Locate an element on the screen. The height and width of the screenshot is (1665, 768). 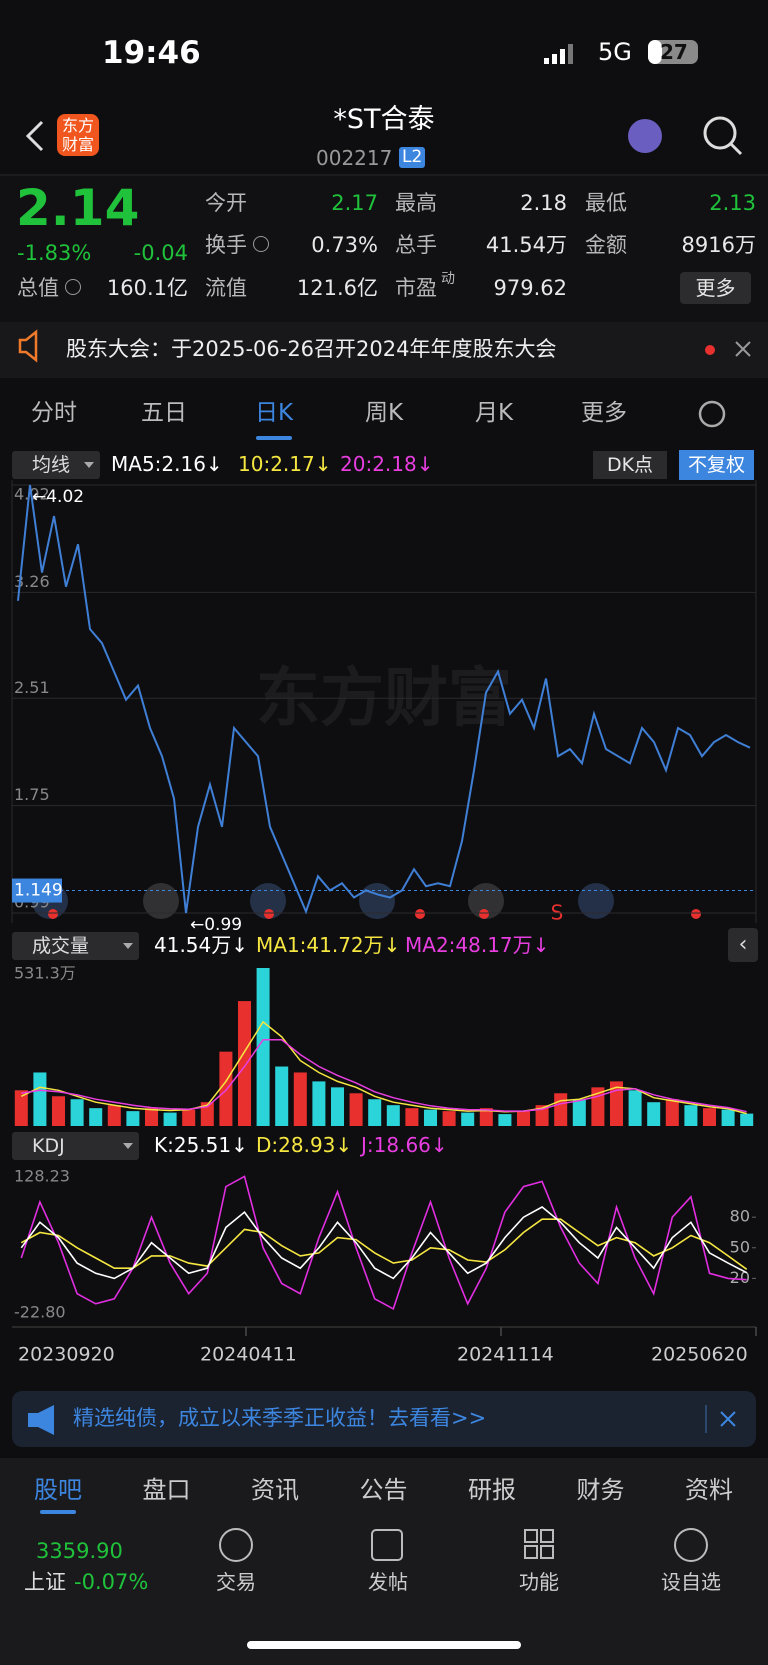
date-label: 20230920 is located at coordinates (66, 1355).